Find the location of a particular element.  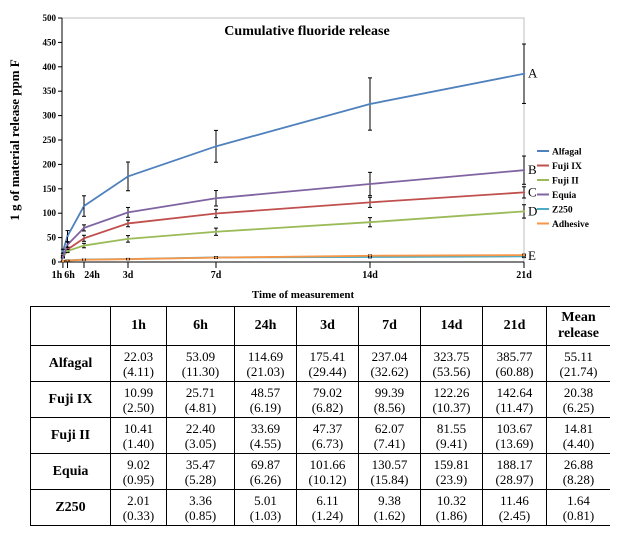

cell-value: 35.47 is located at coordinates (200, 464).